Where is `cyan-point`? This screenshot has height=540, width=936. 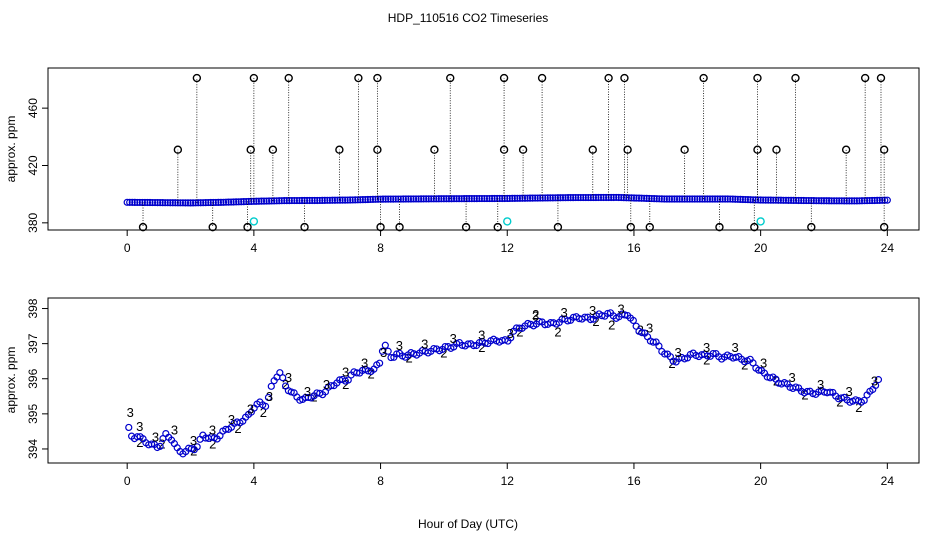
cyan-point is located at coordinates (760, 221).